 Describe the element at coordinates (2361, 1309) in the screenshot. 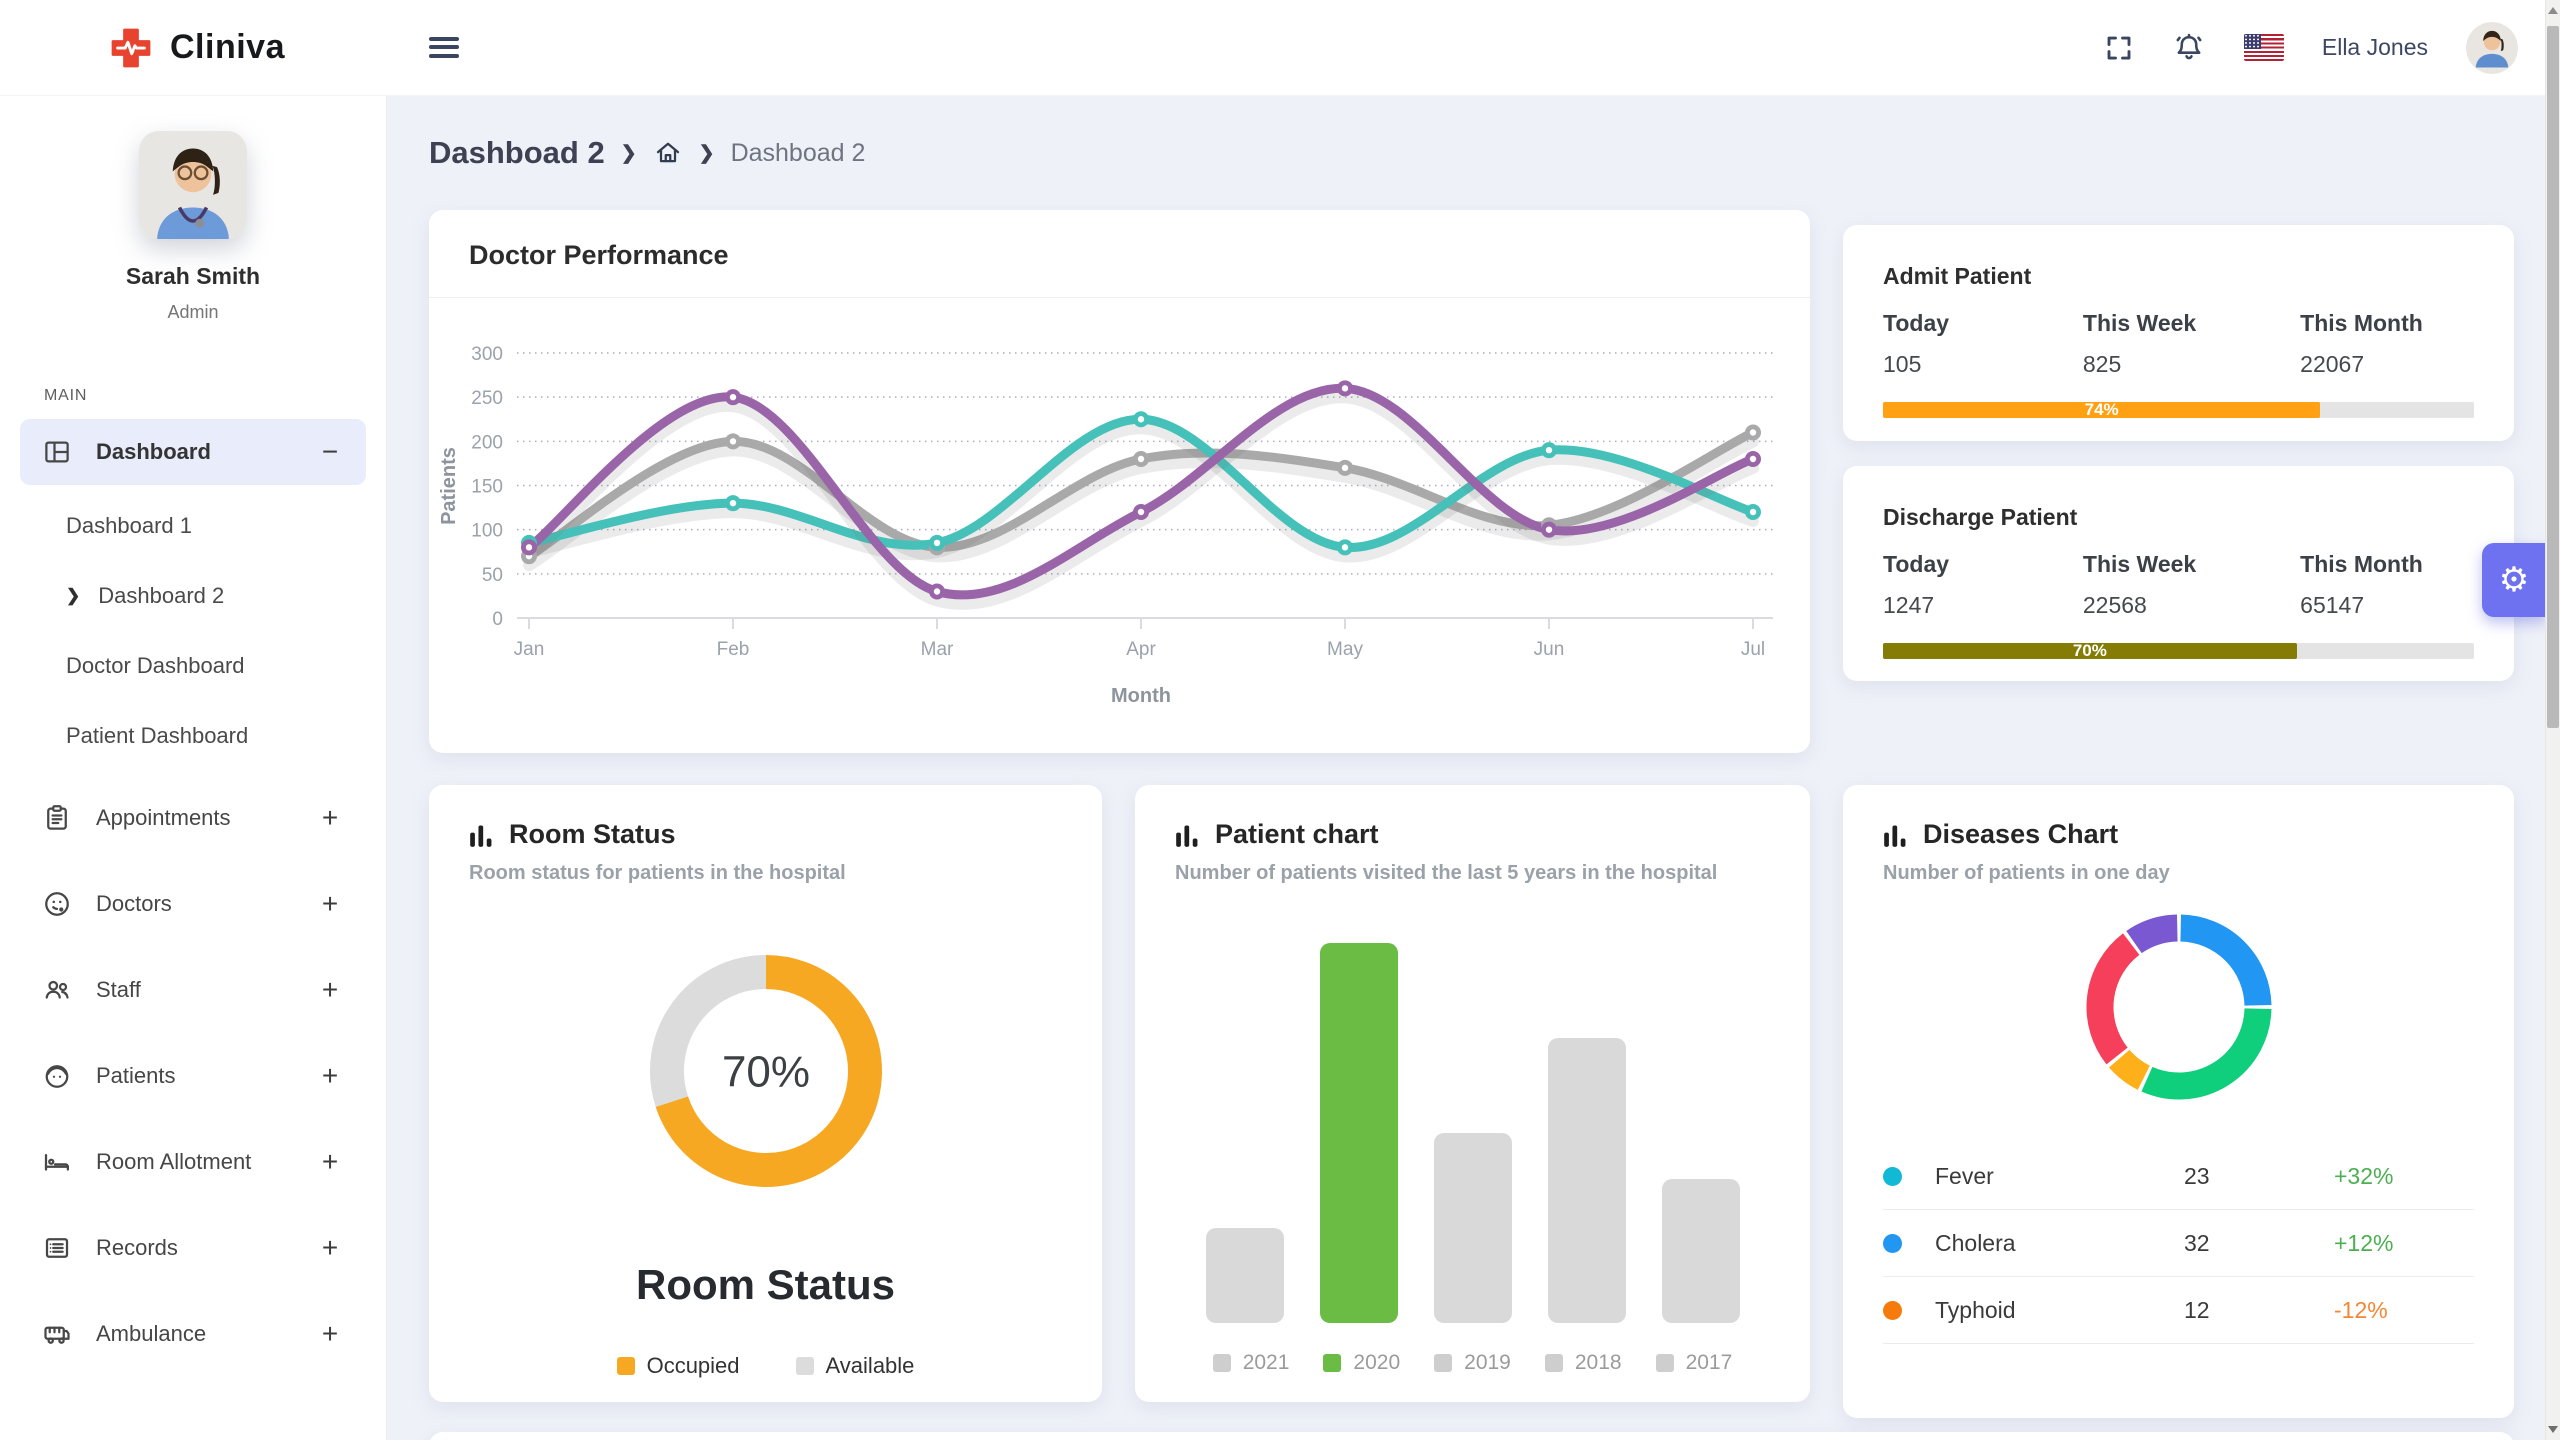

I see `disease-change: -12%` at that location.